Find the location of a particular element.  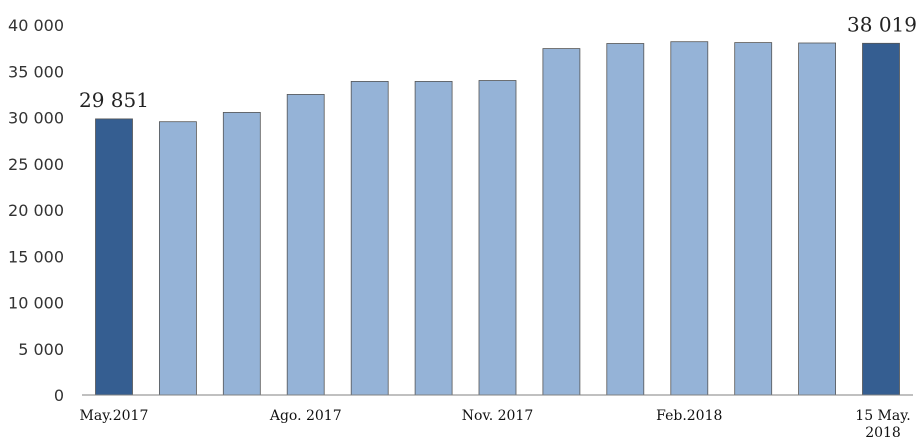

data-label: 29 851 is located at coordinates (114, 100).